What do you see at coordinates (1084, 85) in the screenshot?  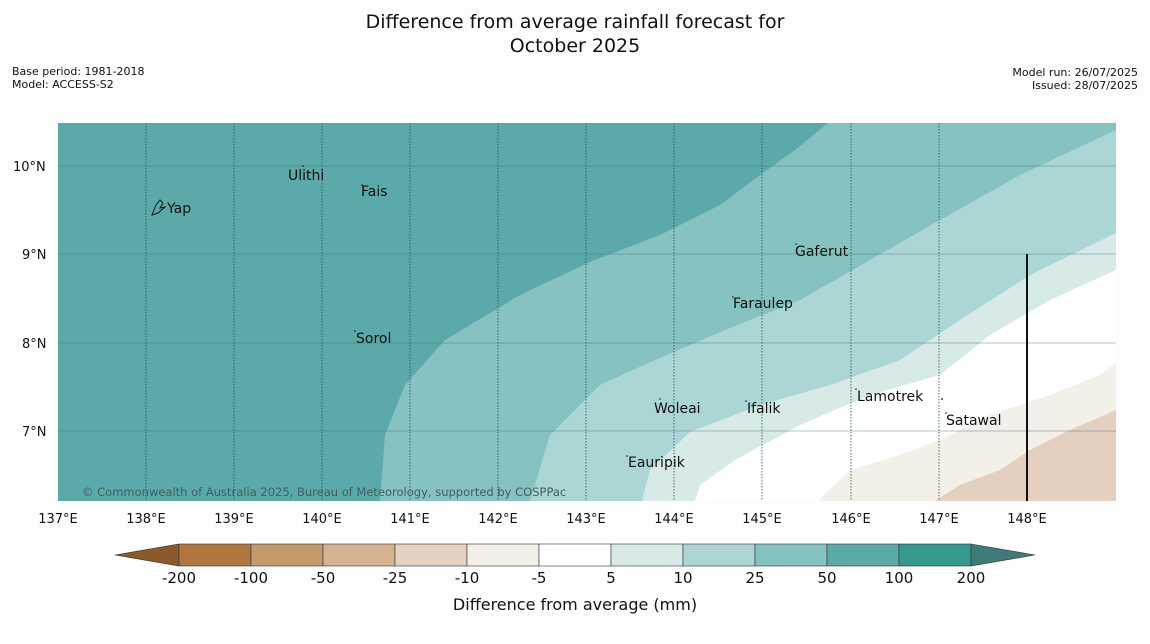 I see `issued-date: Issued: 28/07/2025` at bounding box center [1084, 85].